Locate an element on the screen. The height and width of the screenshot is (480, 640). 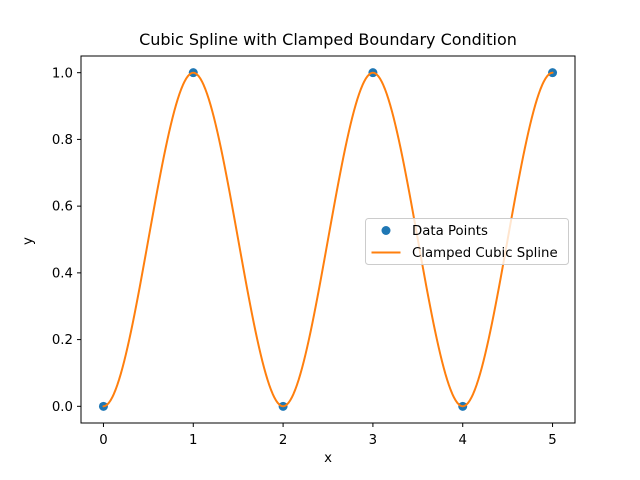
y-tick-label: 0.6 is located at coordinates (62, 207).